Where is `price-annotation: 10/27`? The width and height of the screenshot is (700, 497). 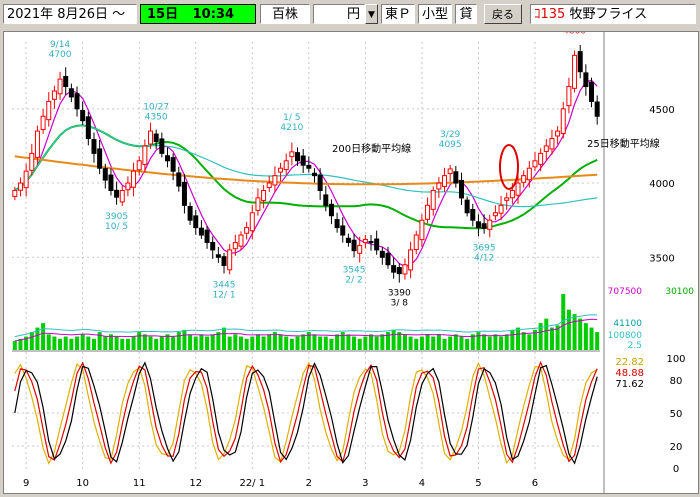
price-annotation: 10/27 is located at coordinates (156, 107).